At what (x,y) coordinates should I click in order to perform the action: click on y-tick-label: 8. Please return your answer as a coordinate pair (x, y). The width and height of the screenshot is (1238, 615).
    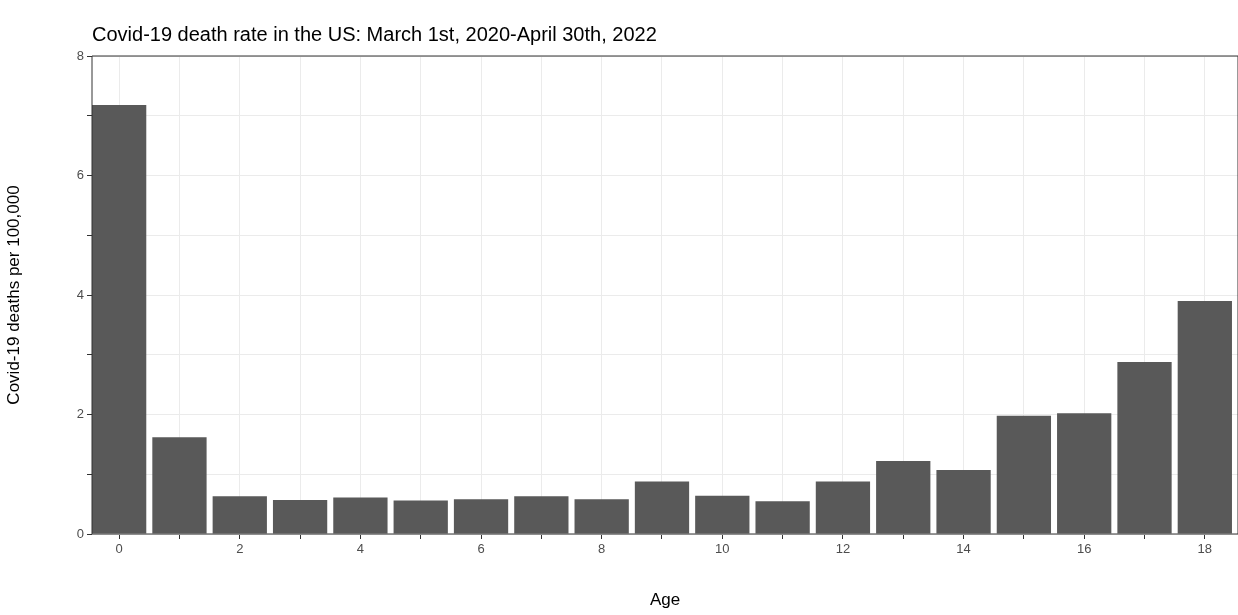
    Looking at the image, I should click on (80, 55).